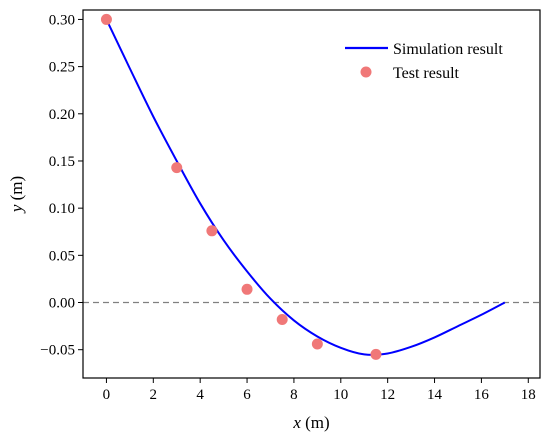  Describe the element at coordinates (62, 304) in the screenshot. I see `y-tick-label: 0.00` at that location.